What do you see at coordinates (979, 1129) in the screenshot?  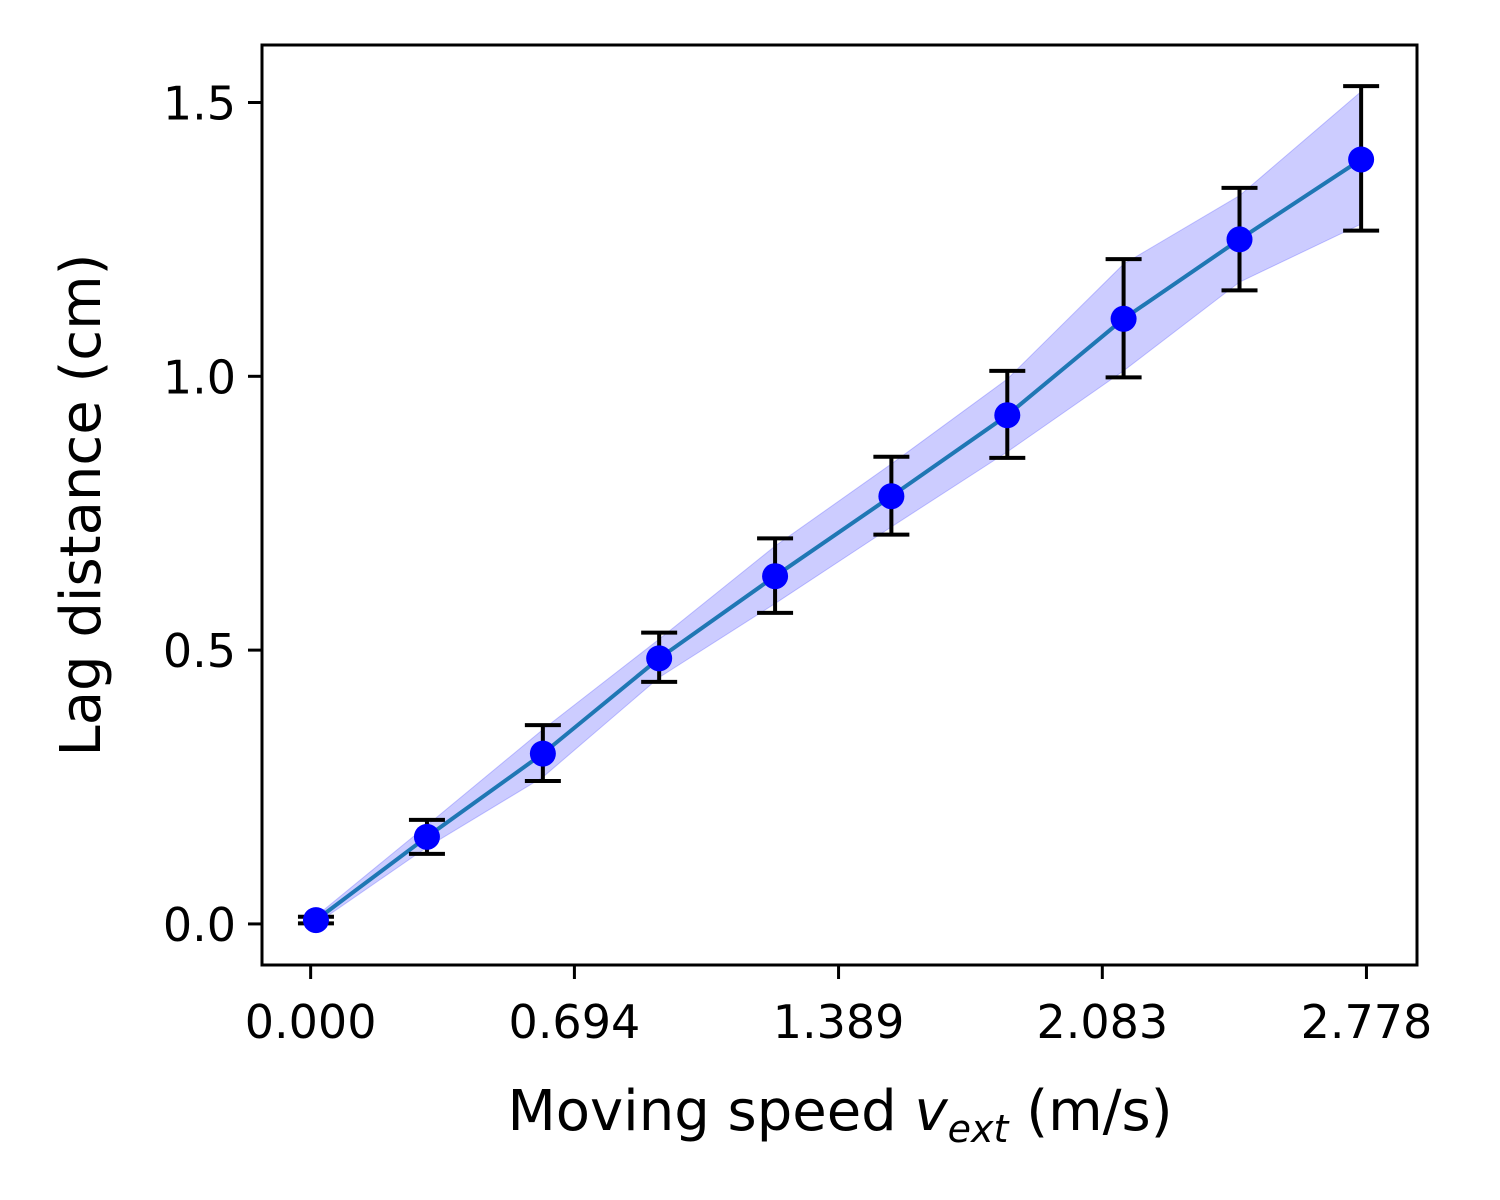 I see `x-axis-label-subscript: ext` at bounding box center [979, 1129].